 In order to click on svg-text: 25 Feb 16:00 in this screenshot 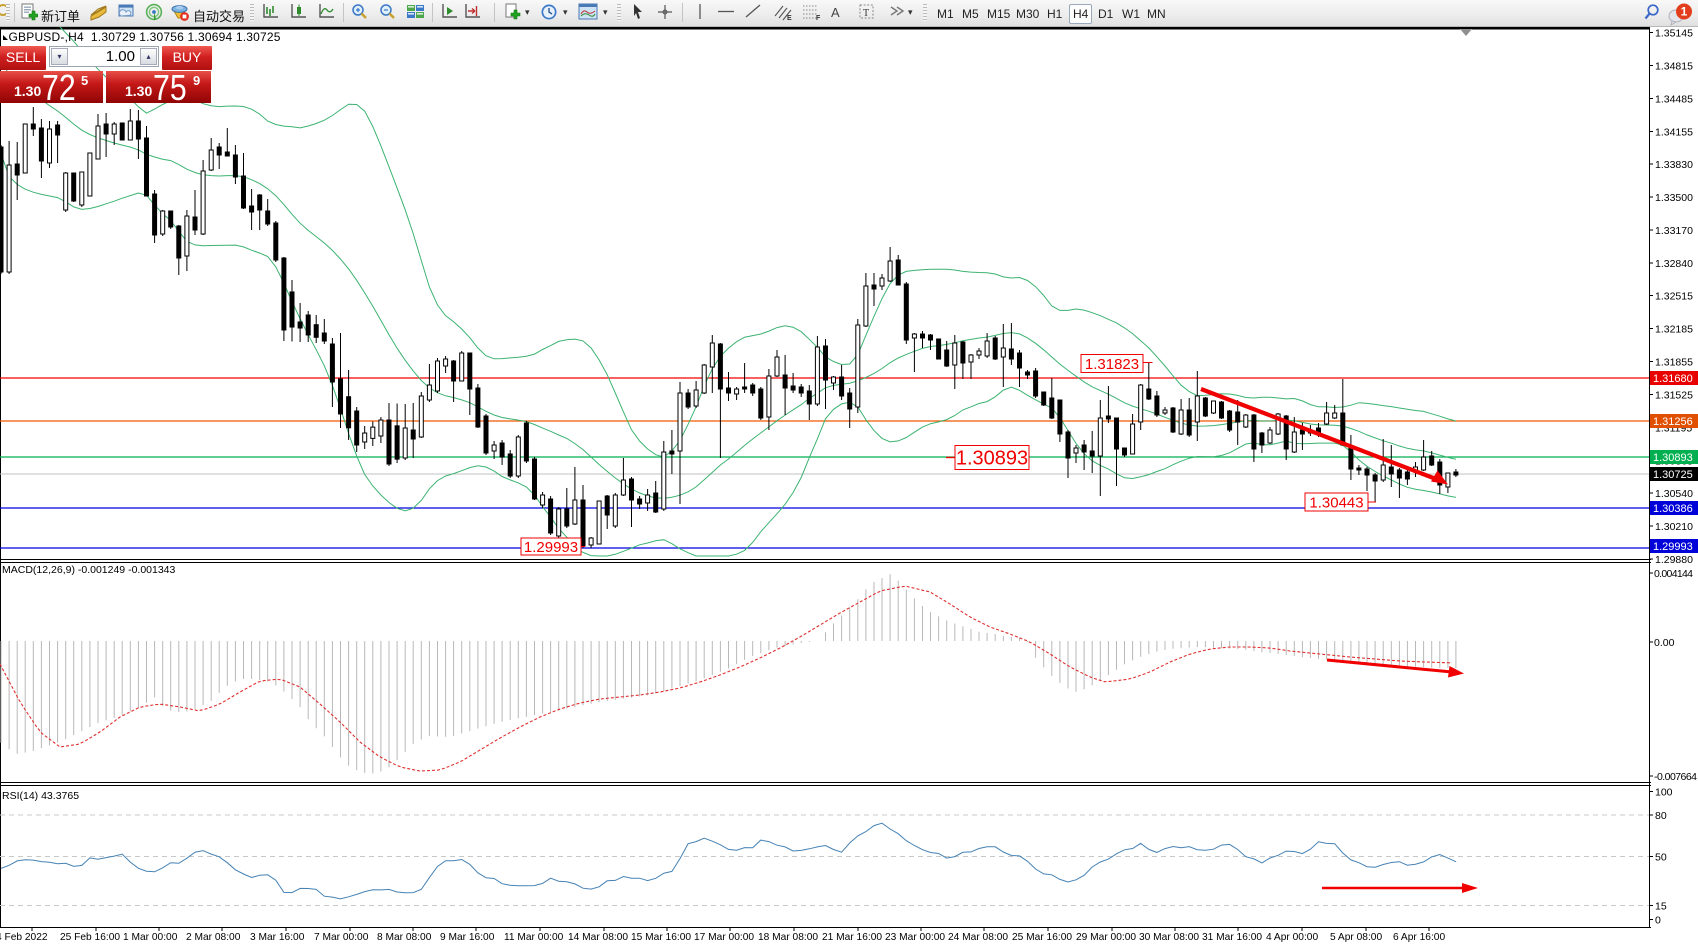, I will do `click(90, 937)`.